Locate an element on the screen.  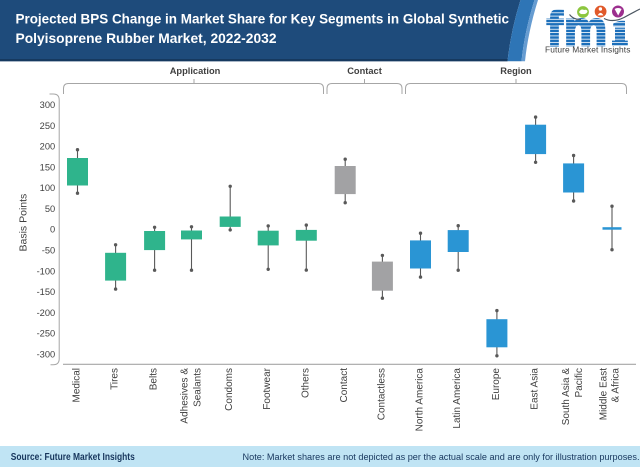
svg-text: -200 is located at coordinates (46, 313).